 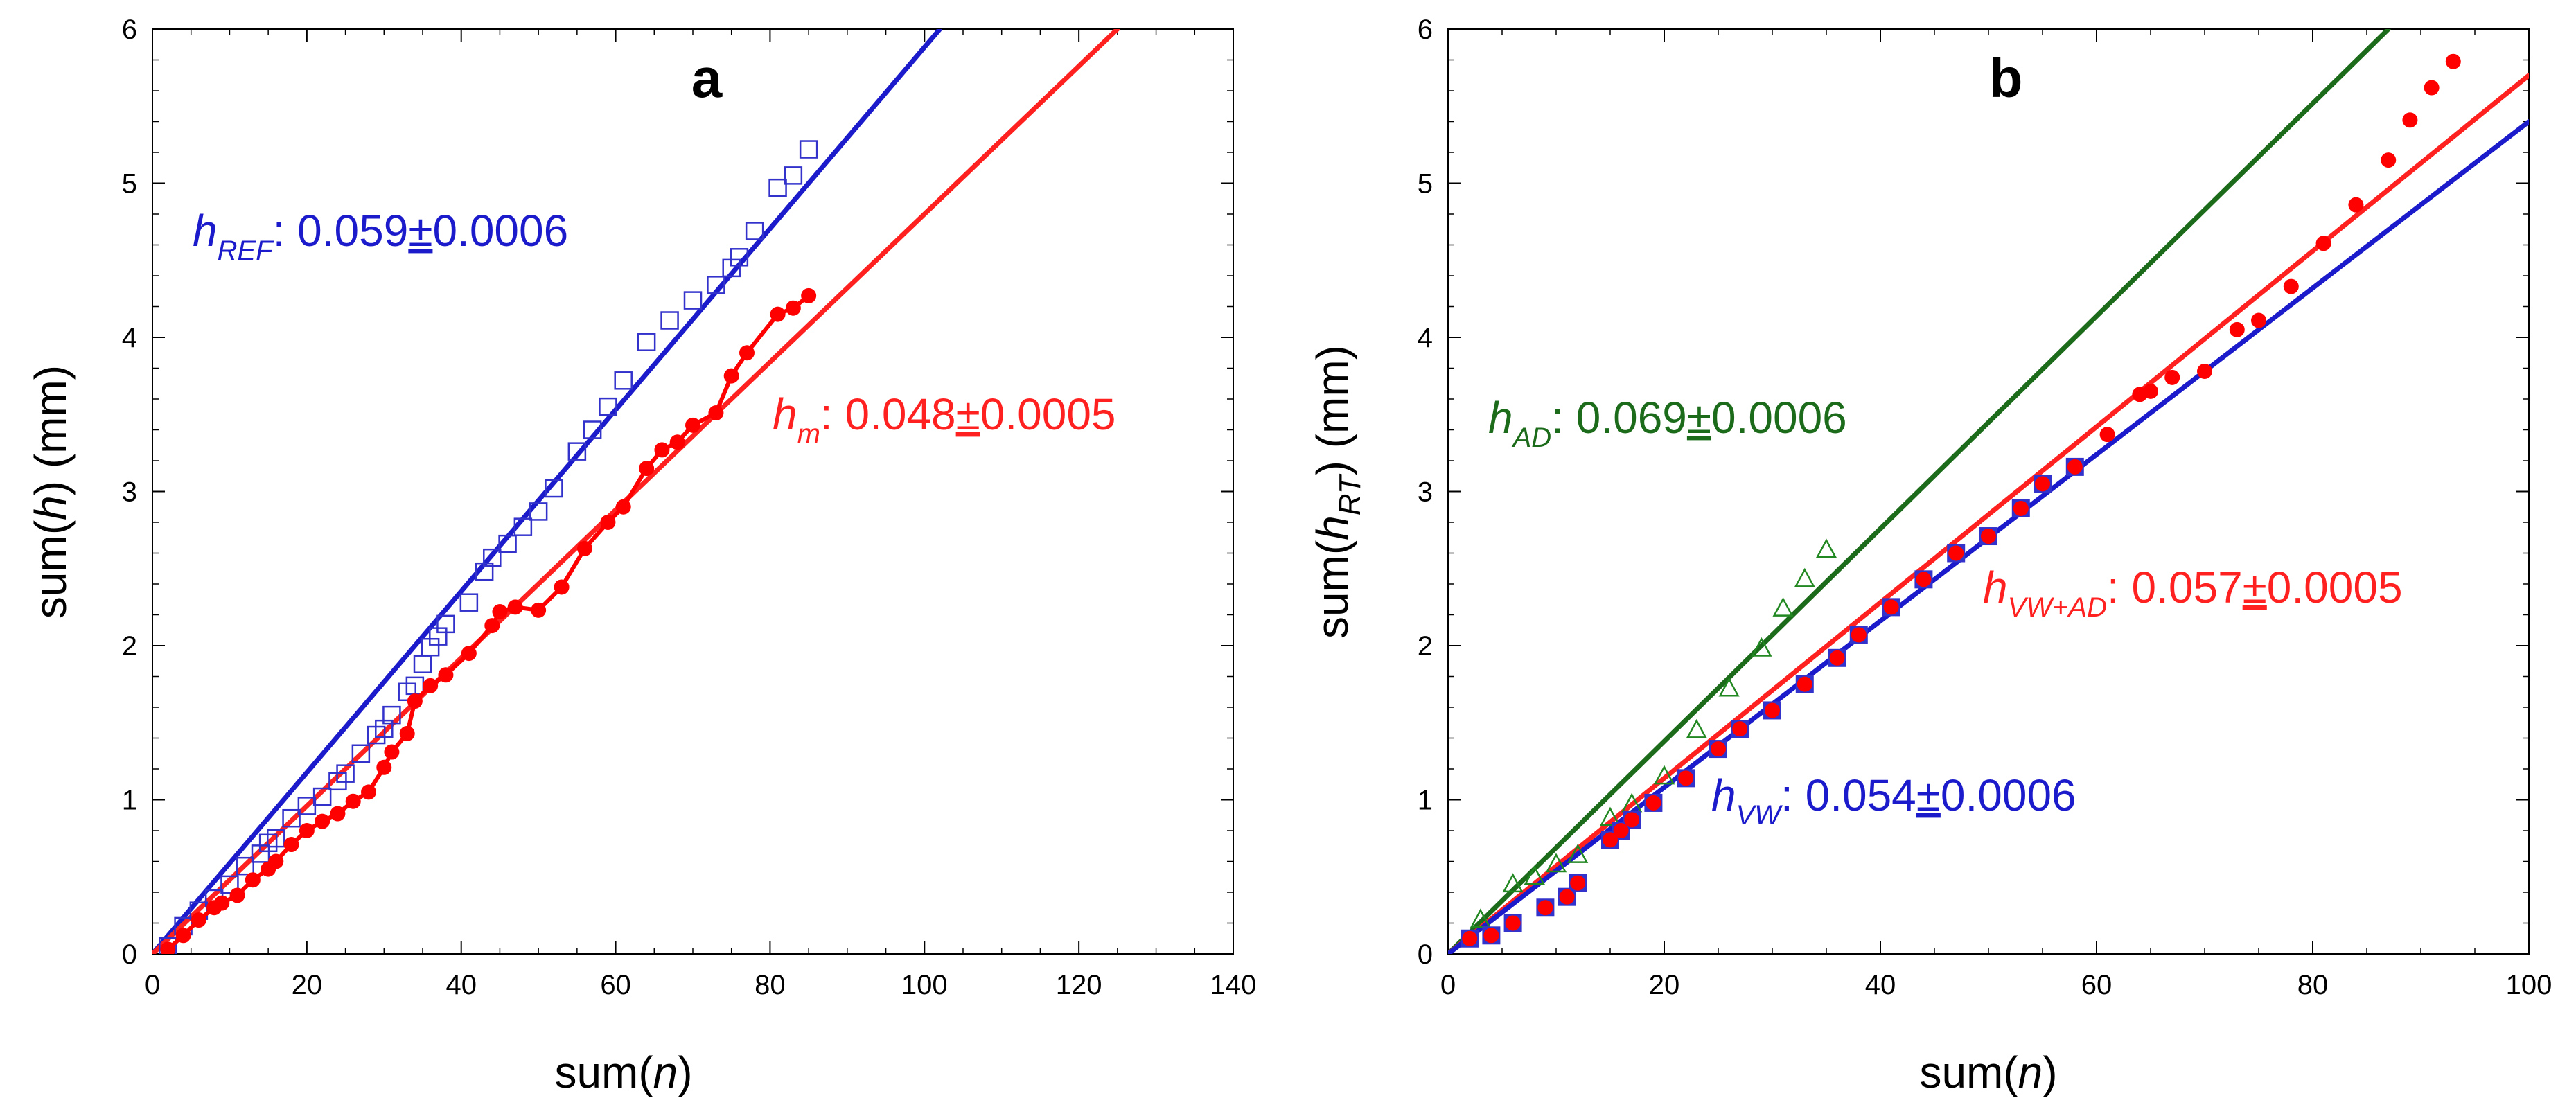 What do you see at coordinates (1668, 423) in the screenshot?
I see `annotation-h-ad: hAD: 0.069±0.0006` at bounding box center [1668, 423].